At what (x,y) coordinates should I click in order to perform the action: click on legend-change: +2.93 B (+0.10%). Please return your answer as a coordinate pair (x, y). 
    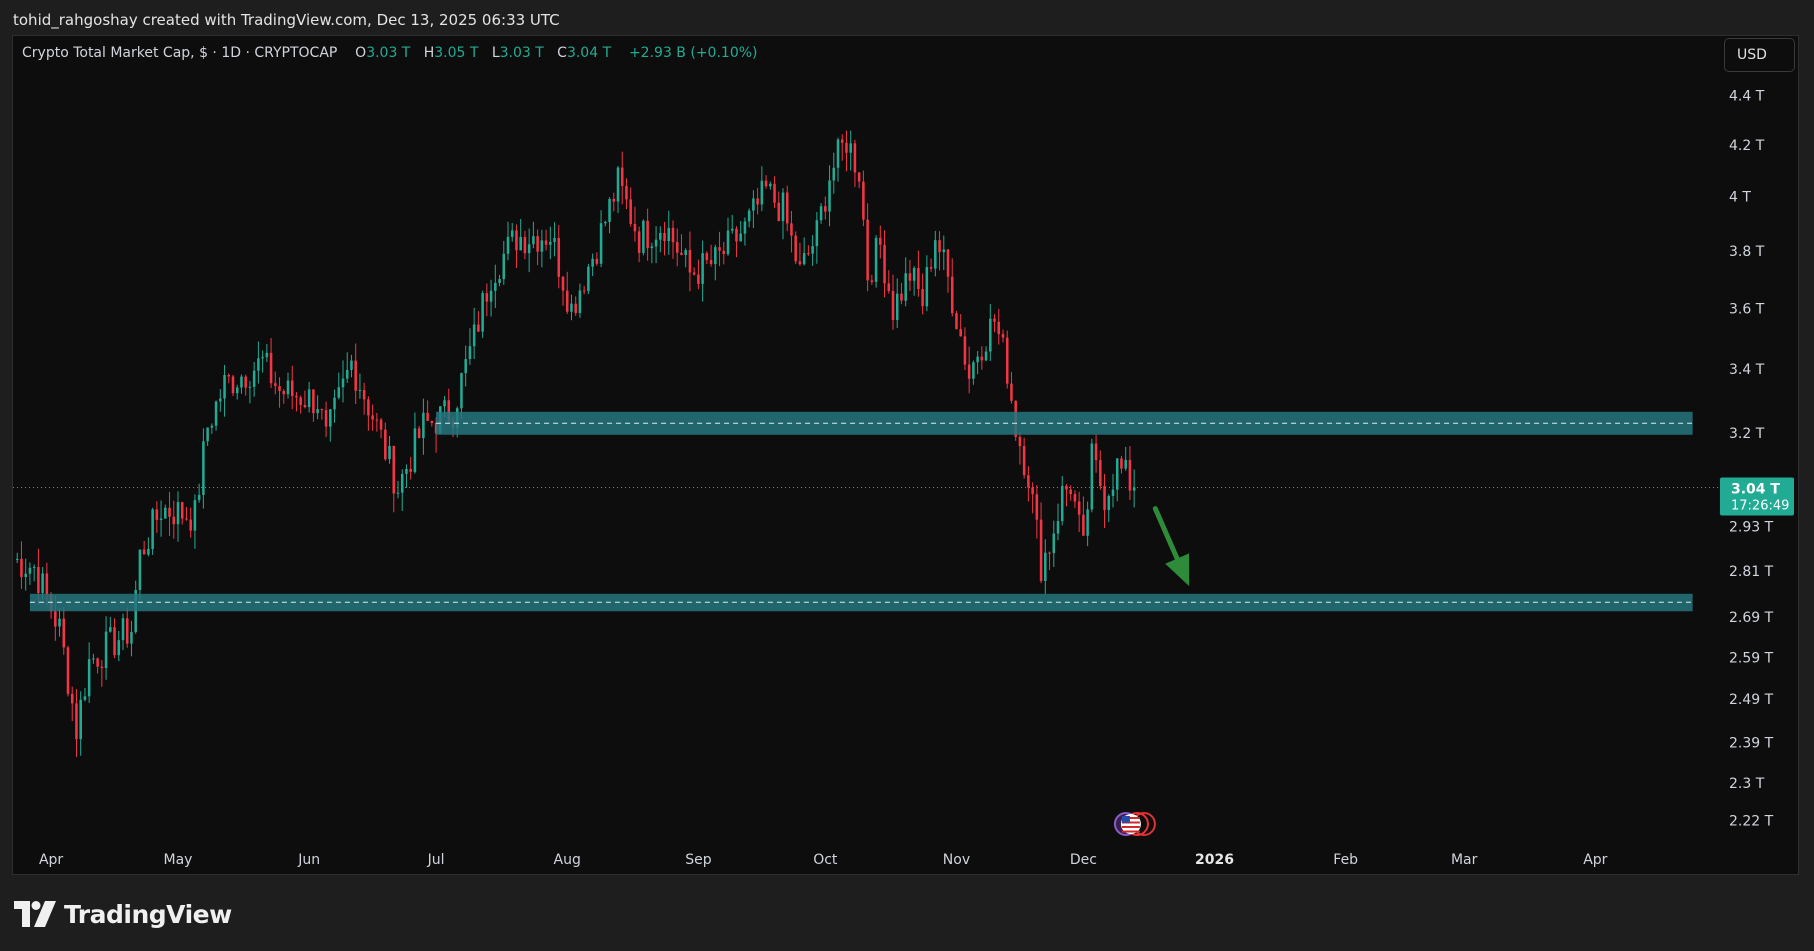
    Looking at the image, I should click on (693, 53).